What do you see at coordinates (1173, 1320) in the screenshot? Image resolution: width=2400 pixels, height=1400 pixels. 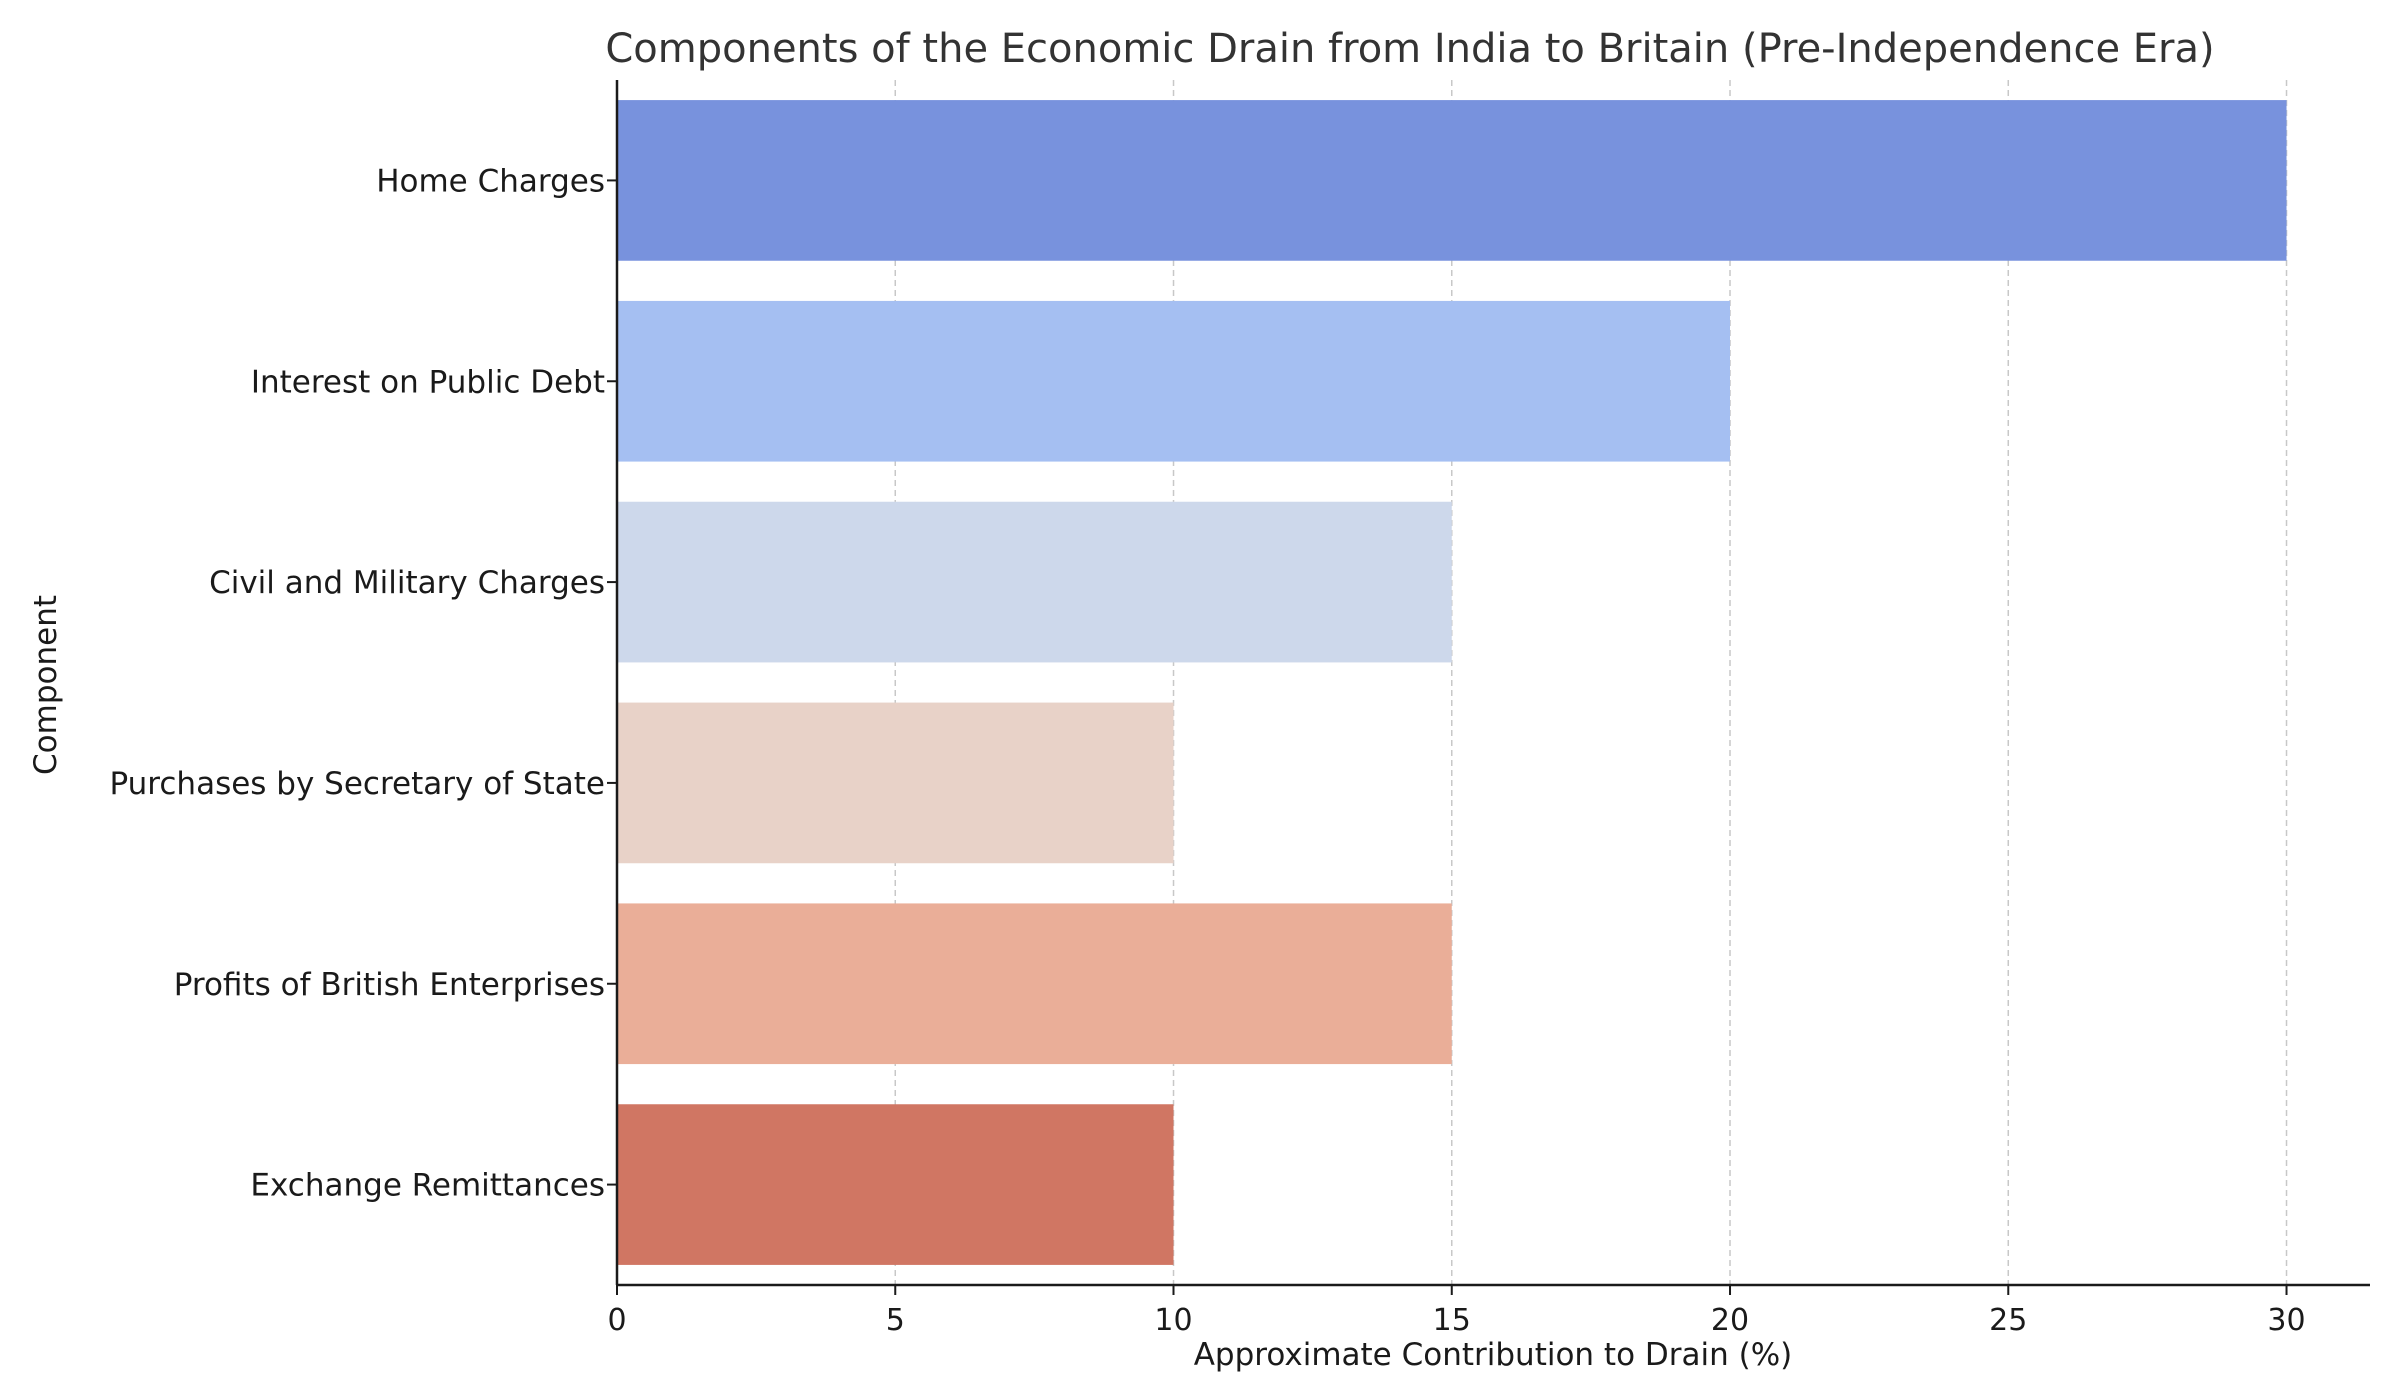 I see `x-tick-label: 10` at bounding box center [1173, 1320].